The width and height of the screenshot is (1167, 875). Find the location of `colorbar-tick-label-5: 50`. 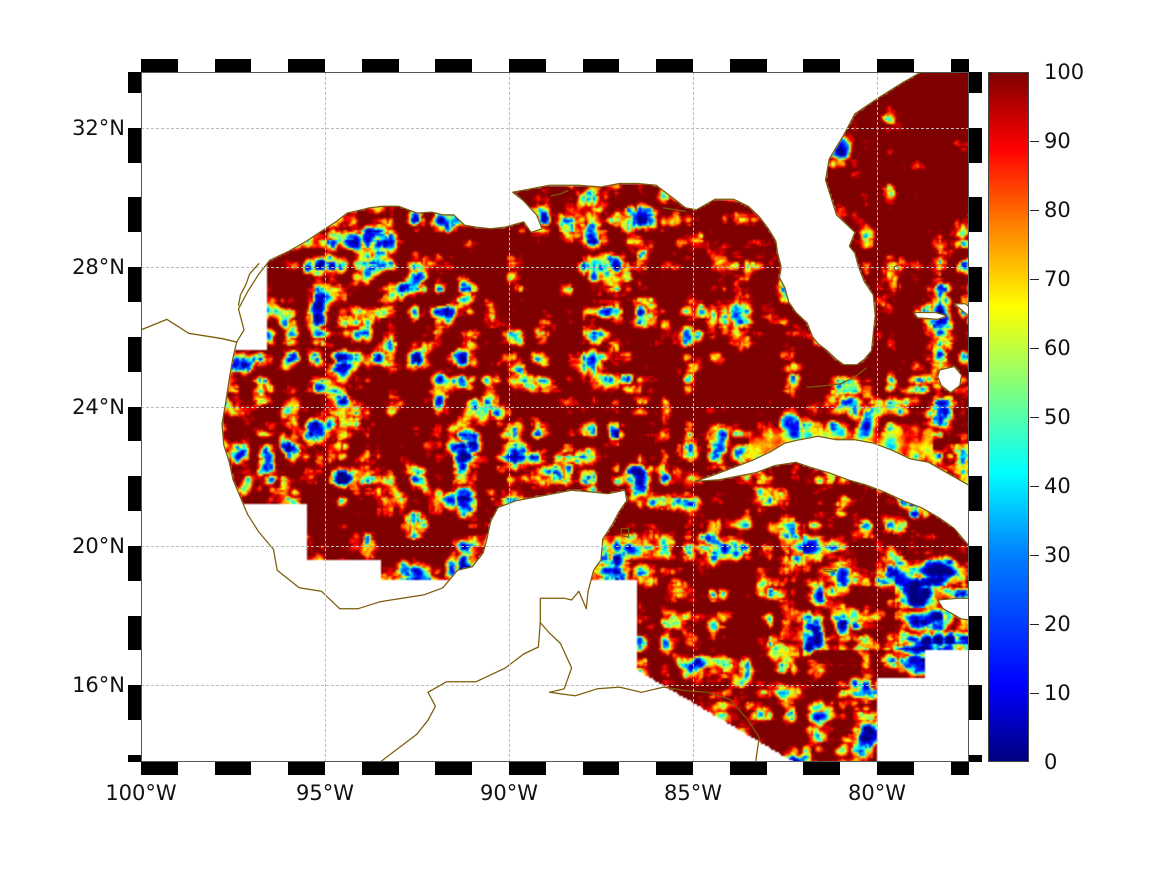

colorbar-tick-label-5: 50 is located at coordinates (1057, 417).